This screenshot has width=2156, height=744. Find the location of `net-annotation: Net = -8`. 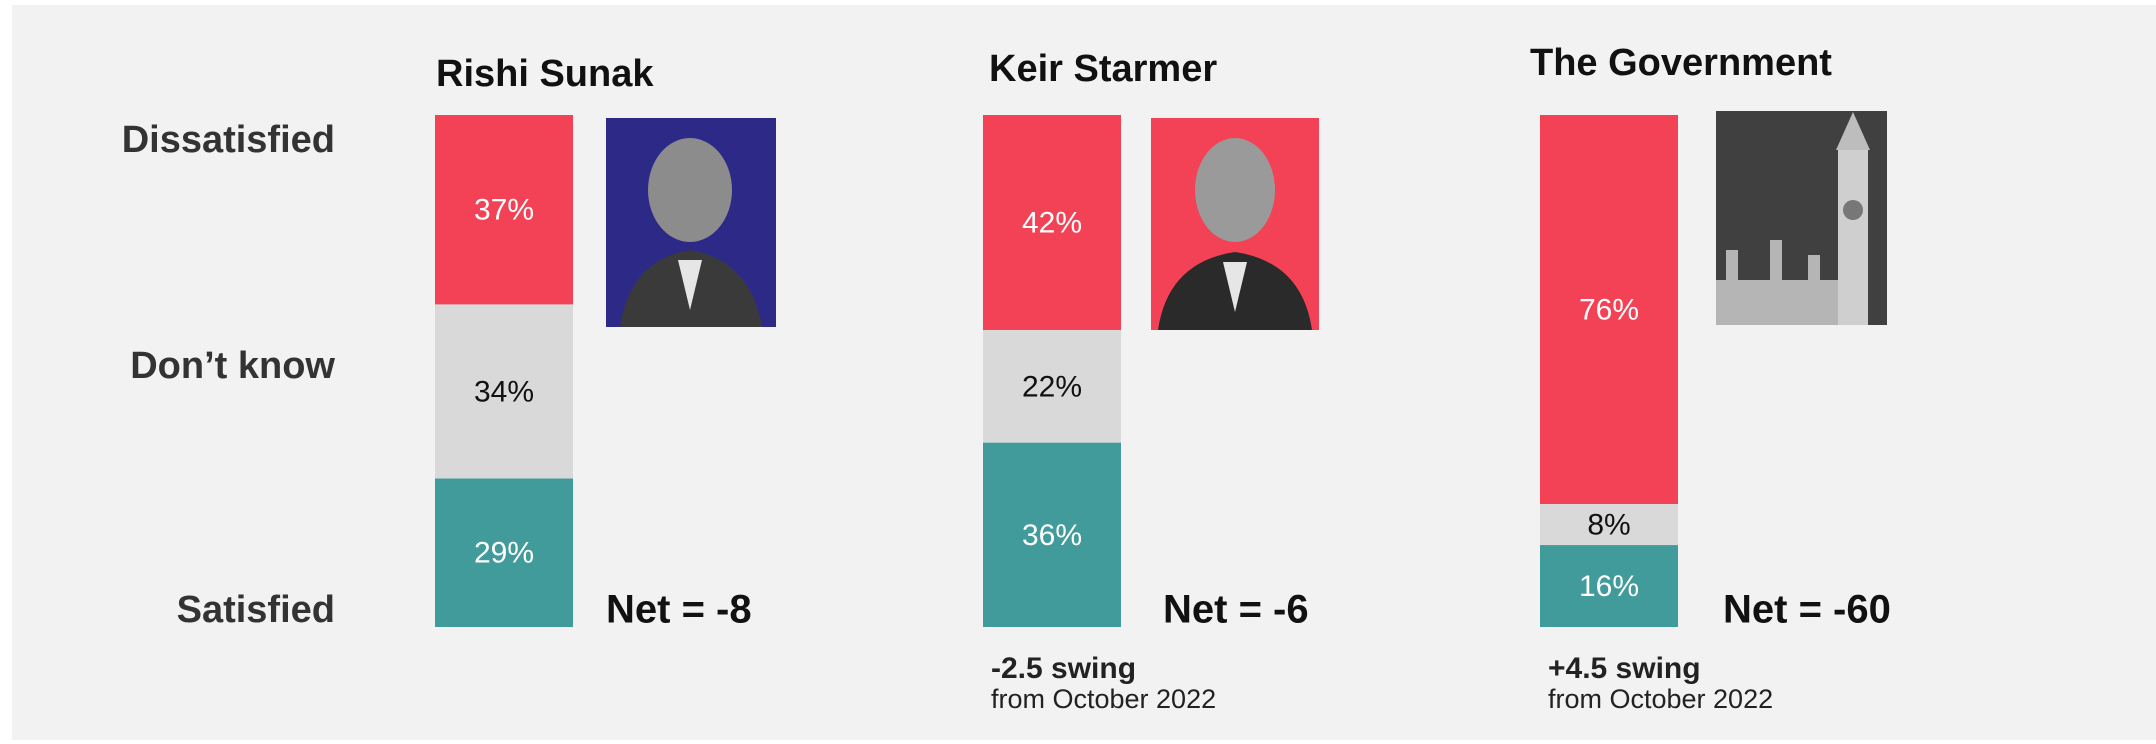

net-annotation: Net = -8 is located at coordinates (679, 610).